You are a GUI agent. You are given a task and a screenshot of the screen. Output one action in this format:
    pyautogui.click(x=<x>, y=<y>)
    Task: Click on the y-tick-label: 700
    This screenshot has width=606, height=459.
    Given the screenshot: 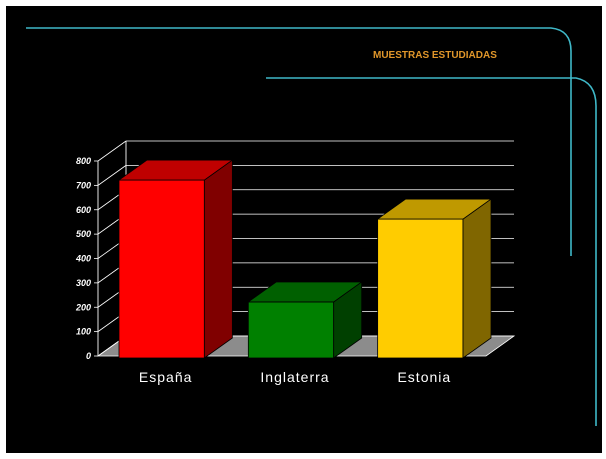 What is the action you would take?
    pyautogui.click(x=83, y=185)
    